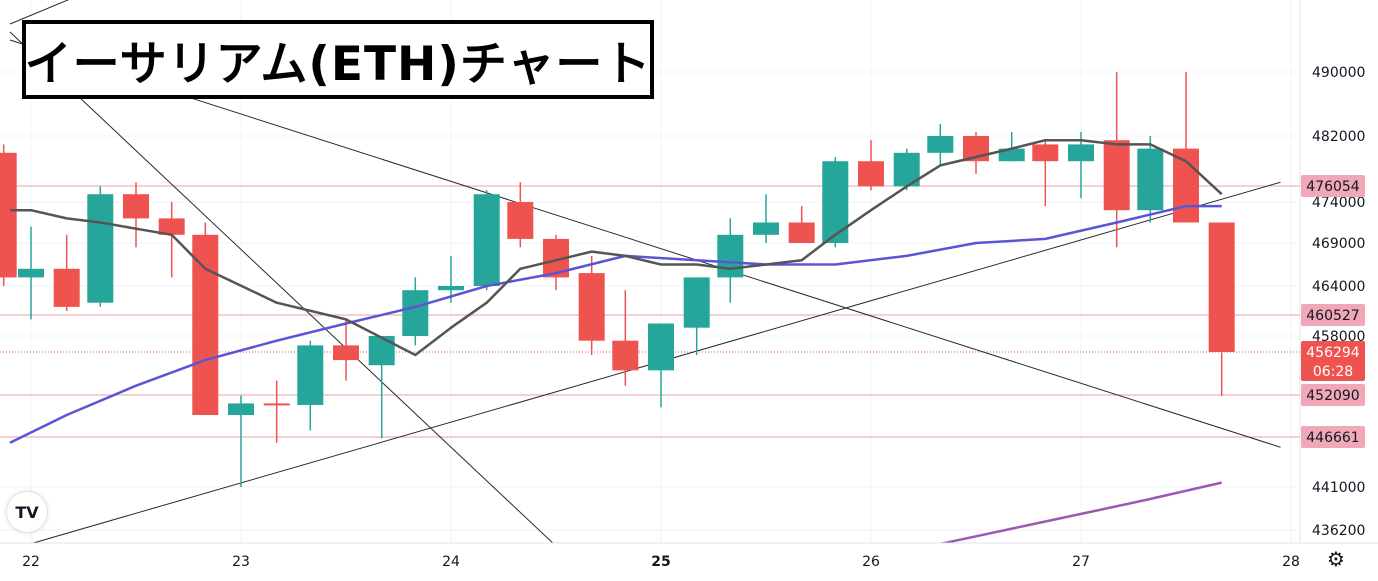  I want to click on trend-line, so click(39, 12).